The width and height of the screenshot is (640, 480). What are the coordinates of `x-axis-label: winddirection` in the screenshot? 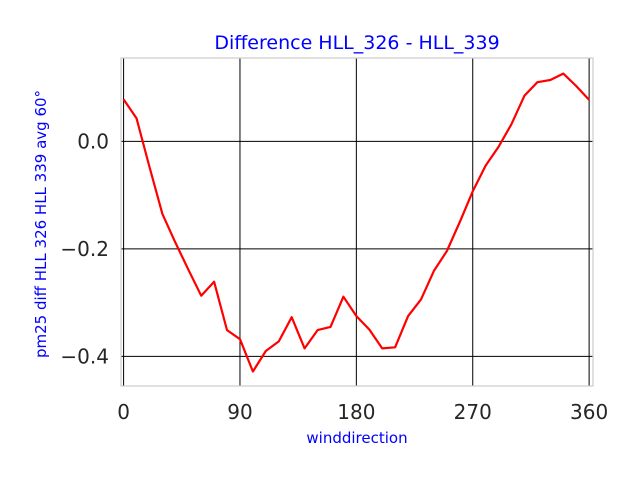 It's located at (356, 438).